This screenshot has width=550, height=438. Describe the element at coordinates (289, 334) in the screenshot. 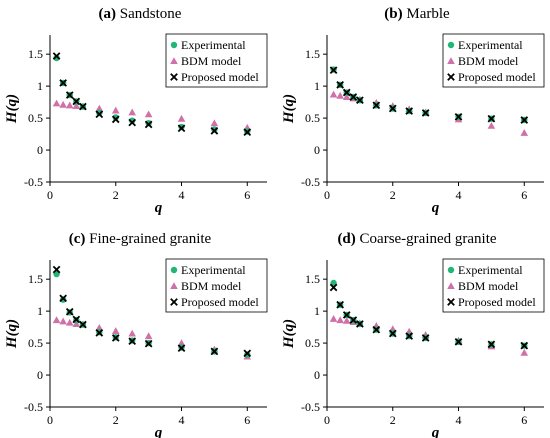

I see `y-axis-label: H(q)` at that location.